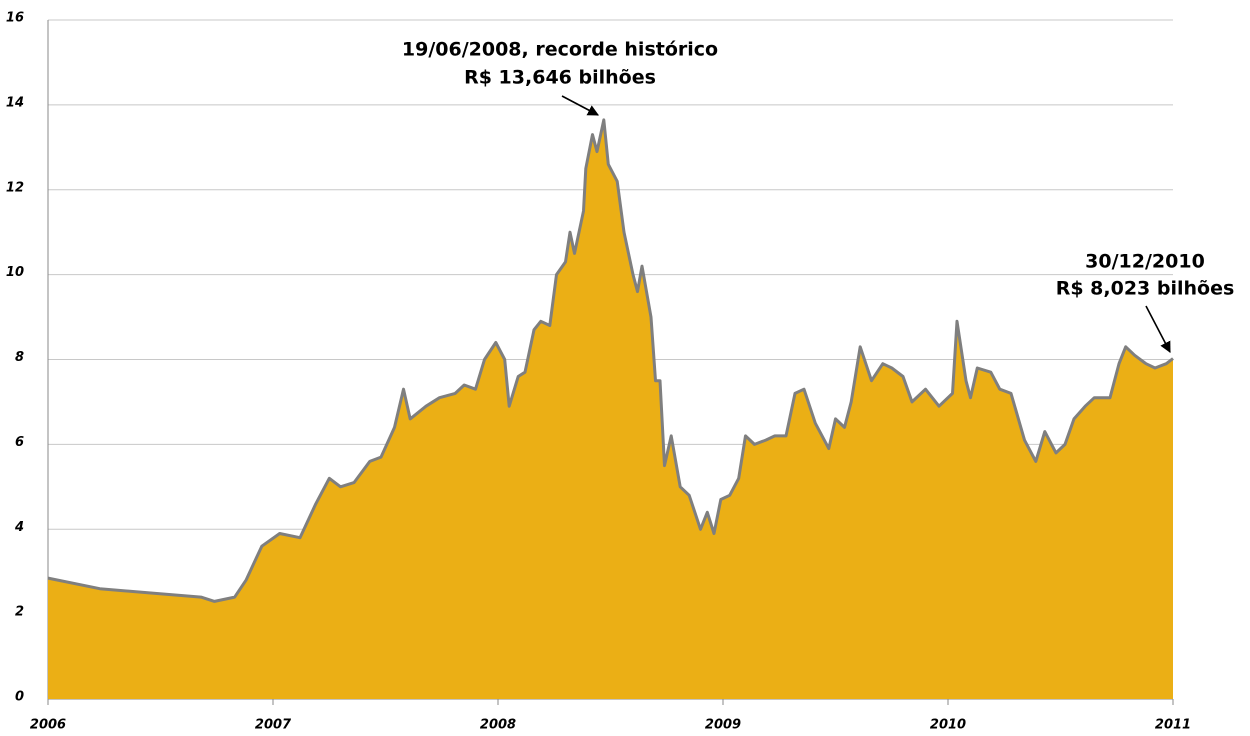  What do you see at coordinates (15, 18) in the screenshot?
I see `y-tick-label: 16` at bounding box center [15, 18].